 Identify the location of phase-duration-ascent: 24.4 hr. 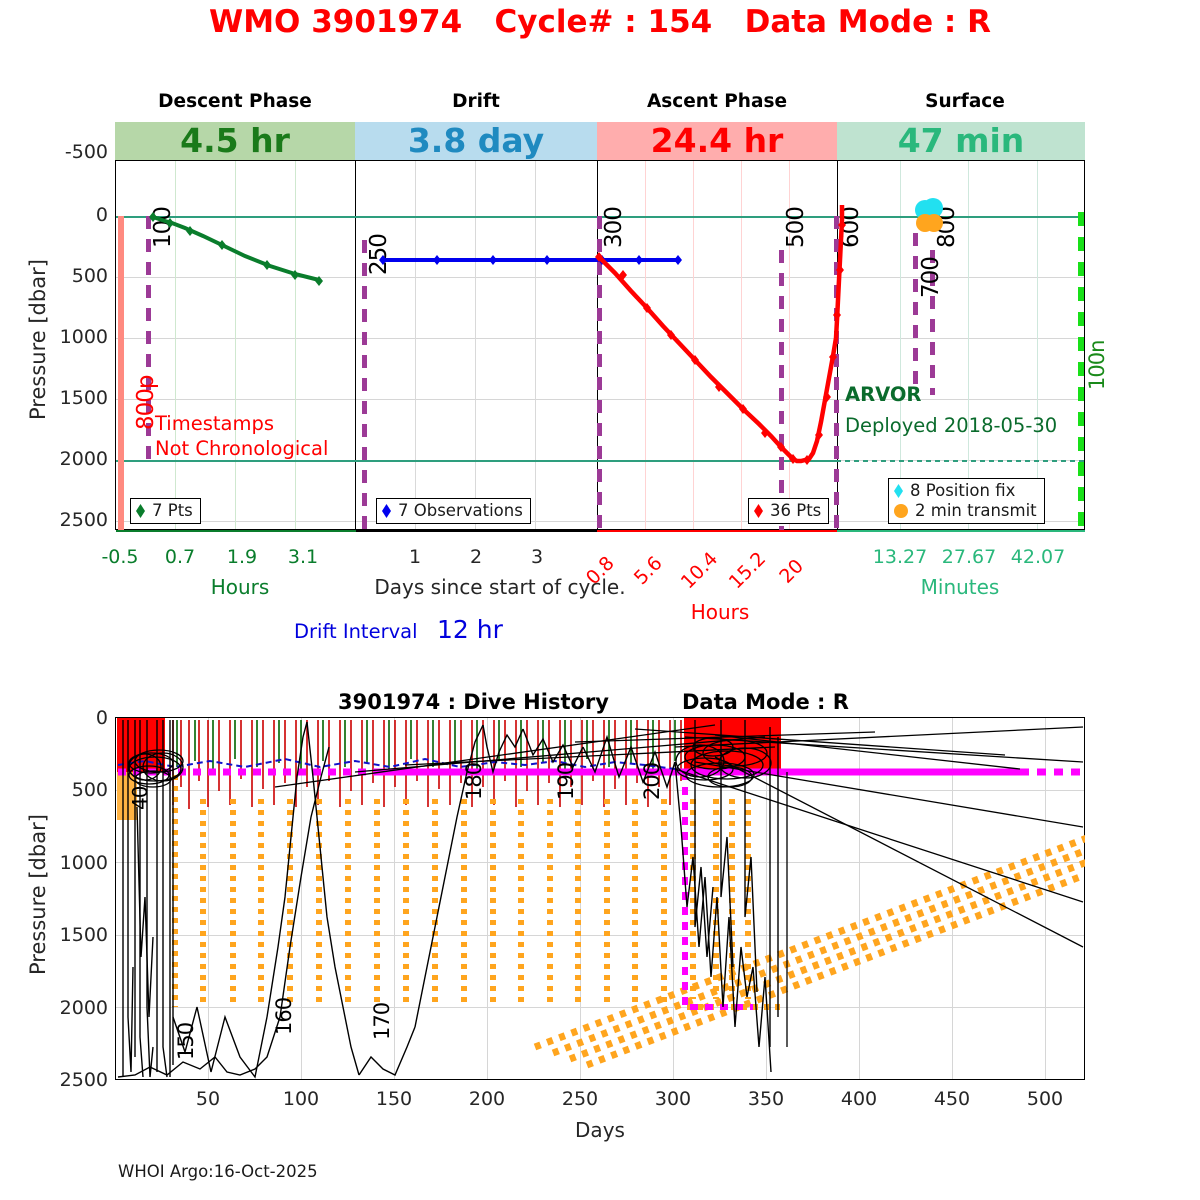
(717, 141).